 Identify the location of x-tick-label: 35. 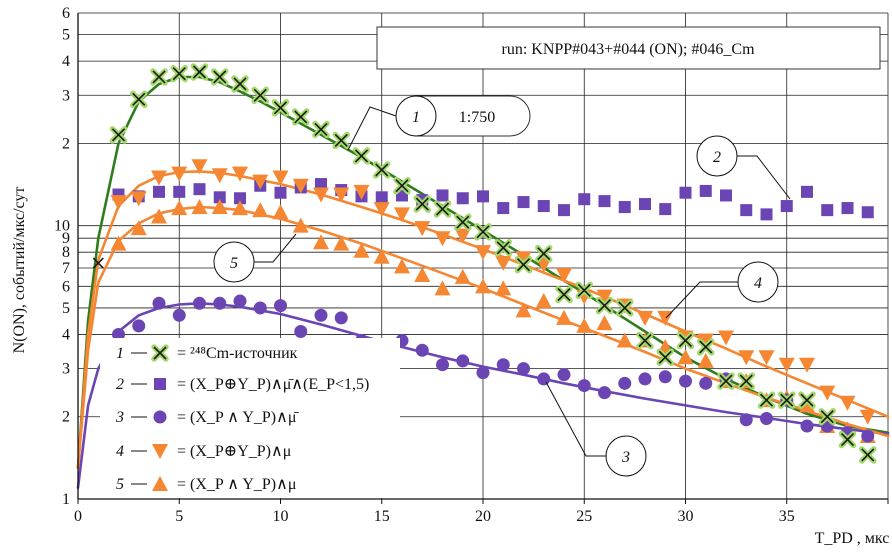
(787, 516).